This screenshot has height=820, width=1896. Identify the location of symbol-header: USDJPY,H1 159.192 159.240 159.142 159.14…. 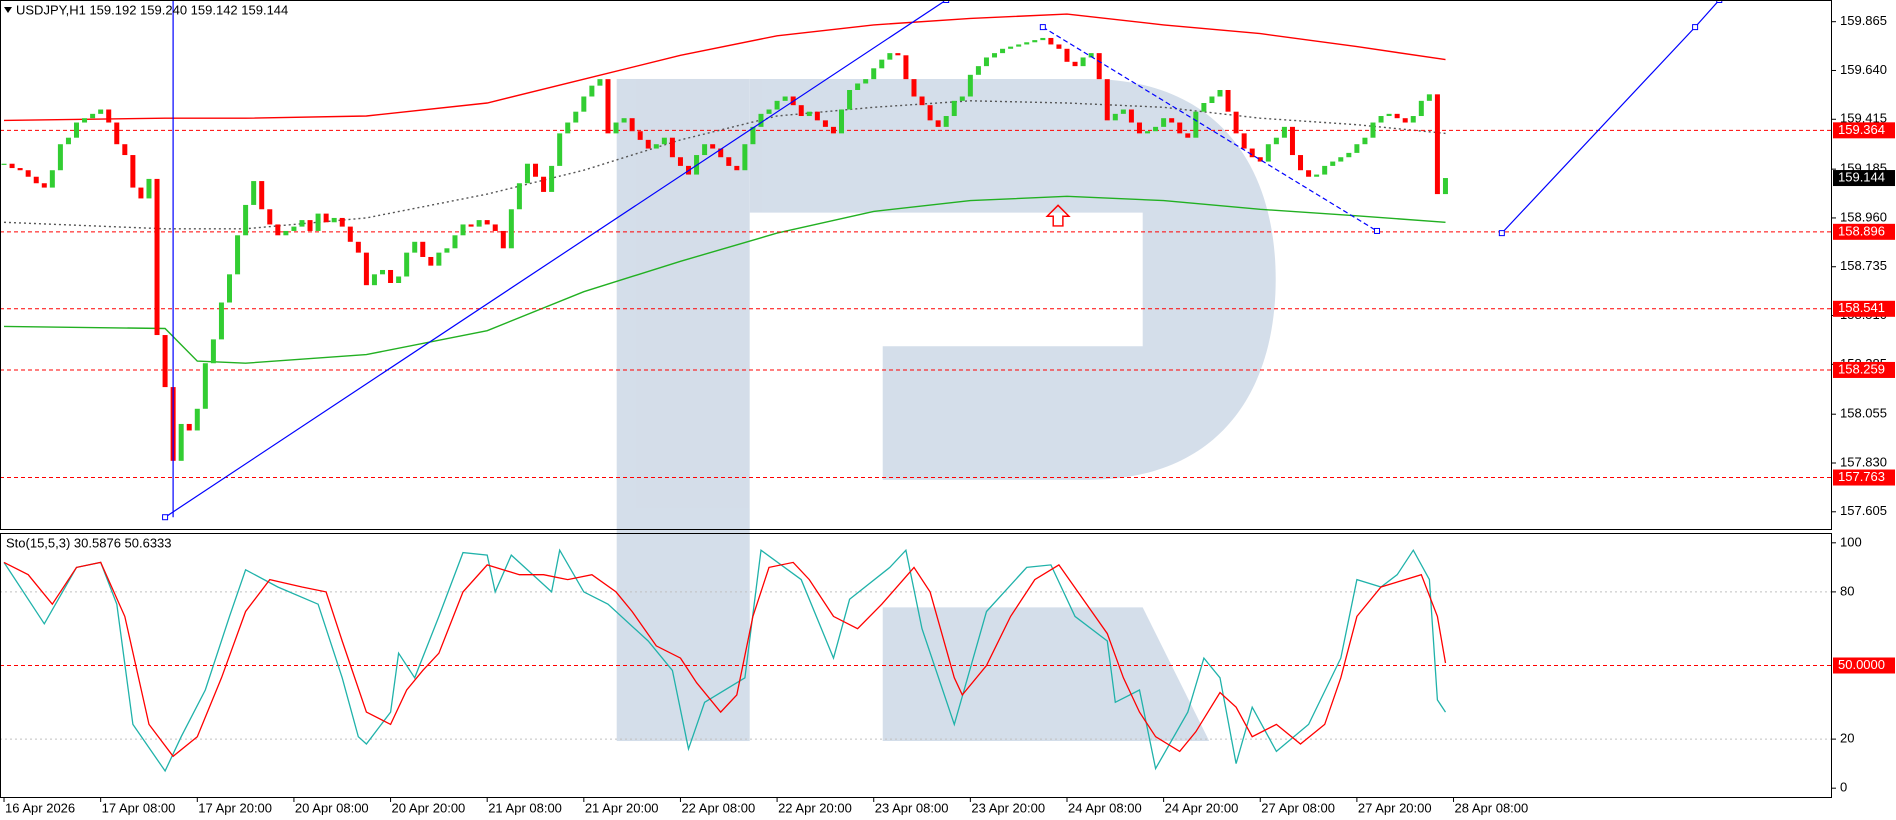
(152, 9).